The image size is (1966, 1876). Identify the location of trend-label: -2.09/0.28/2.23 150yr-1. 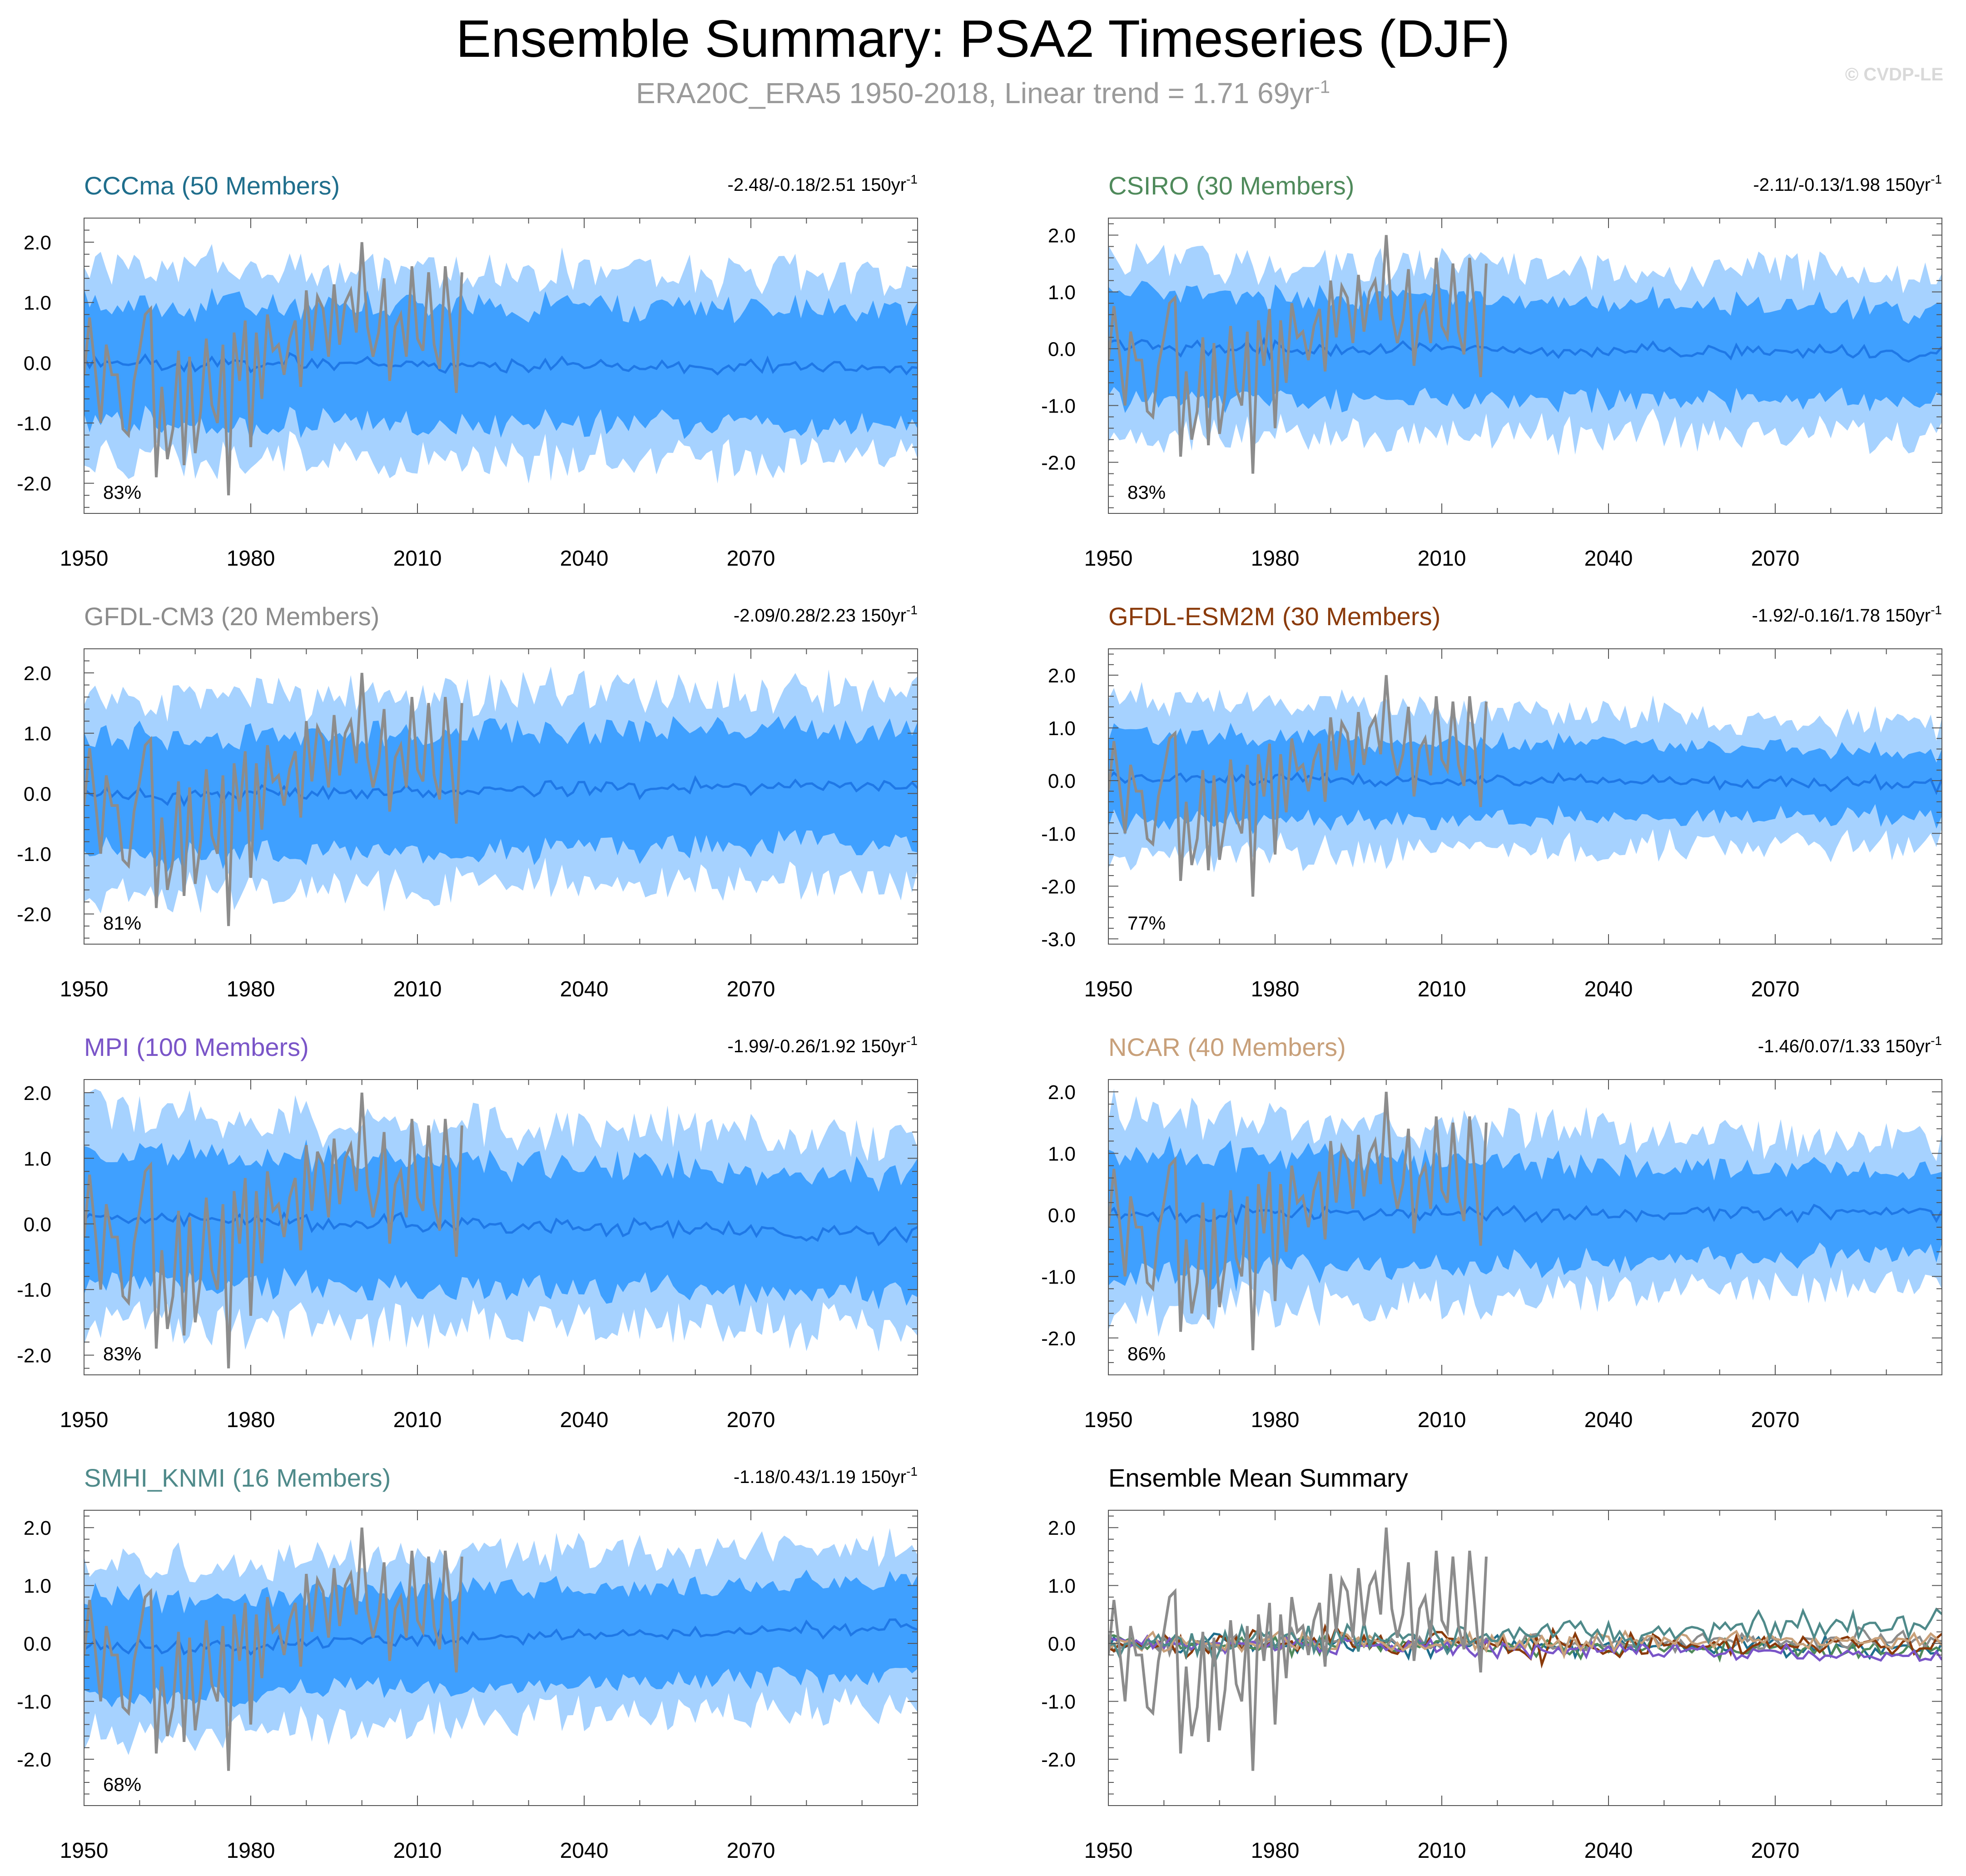
(826, 615).